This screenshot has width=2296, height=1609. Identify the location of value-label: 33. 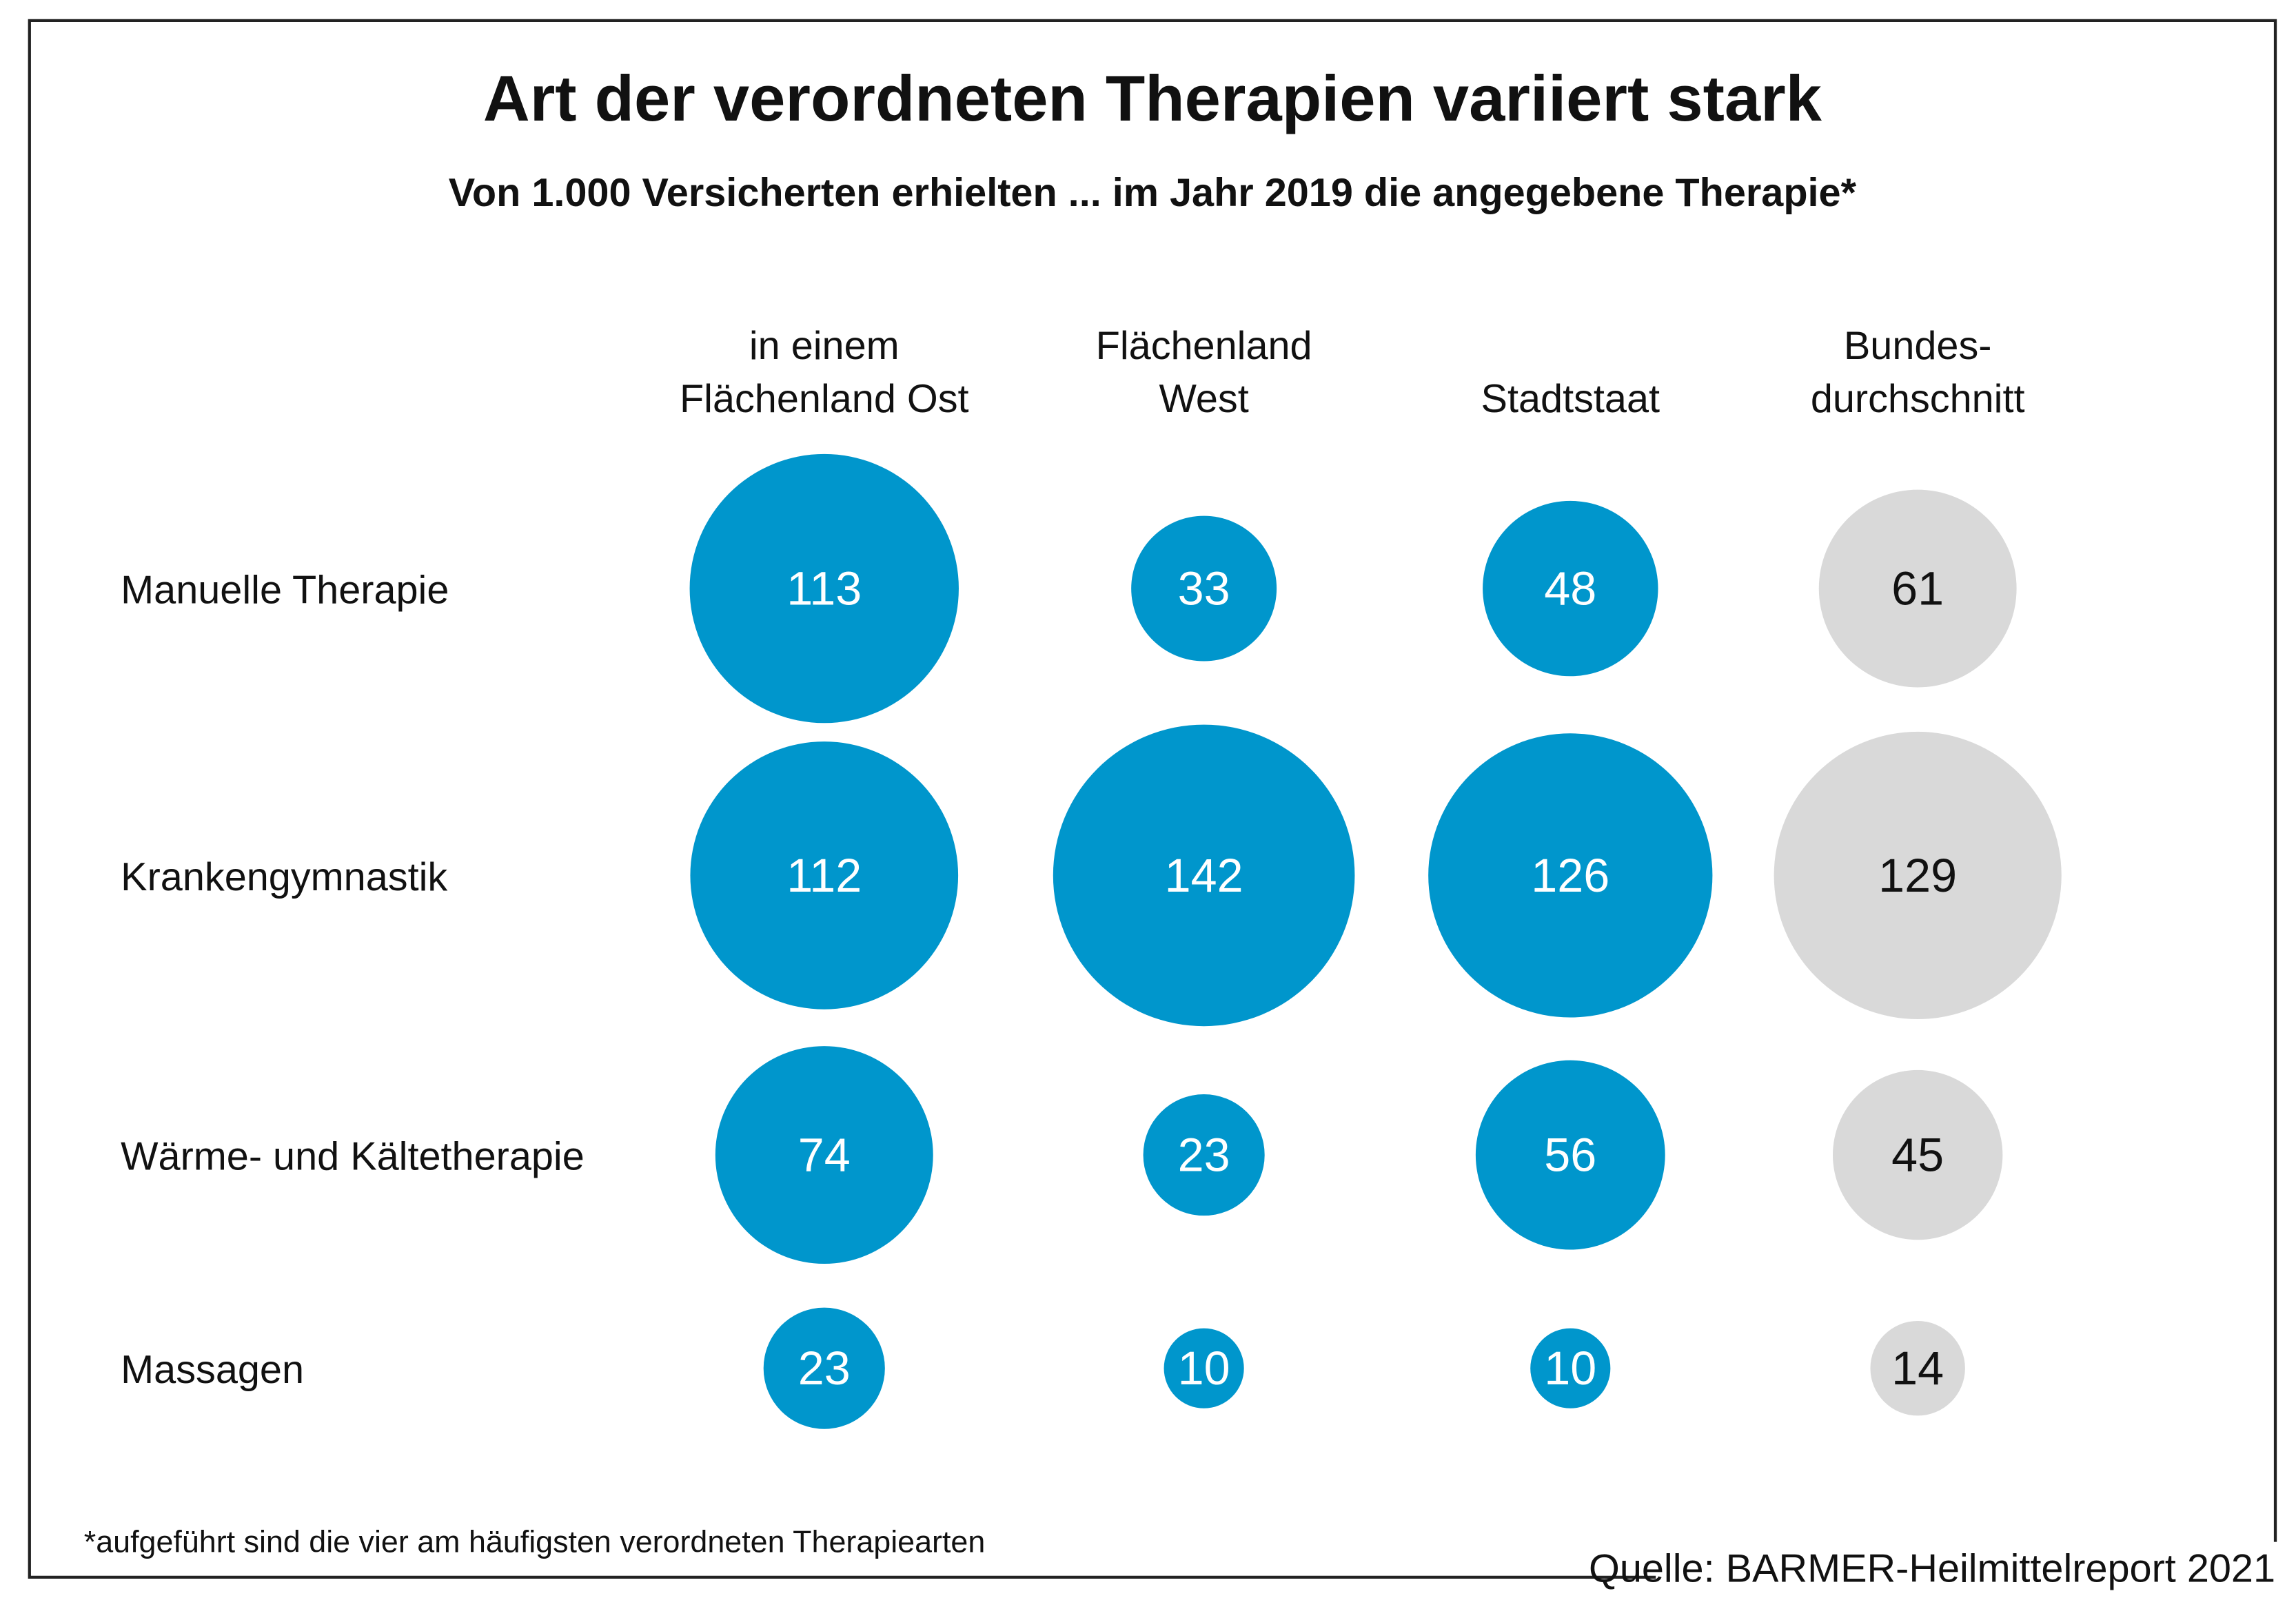
(1204, 589).